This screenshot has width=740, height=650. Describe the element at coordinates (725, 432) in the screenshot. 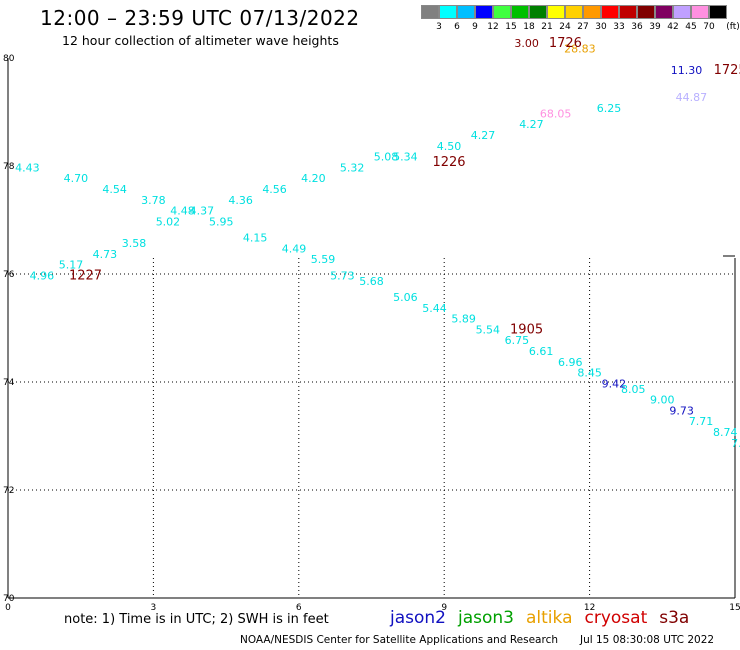

I see `wave-height-label: 8.74` at that location.